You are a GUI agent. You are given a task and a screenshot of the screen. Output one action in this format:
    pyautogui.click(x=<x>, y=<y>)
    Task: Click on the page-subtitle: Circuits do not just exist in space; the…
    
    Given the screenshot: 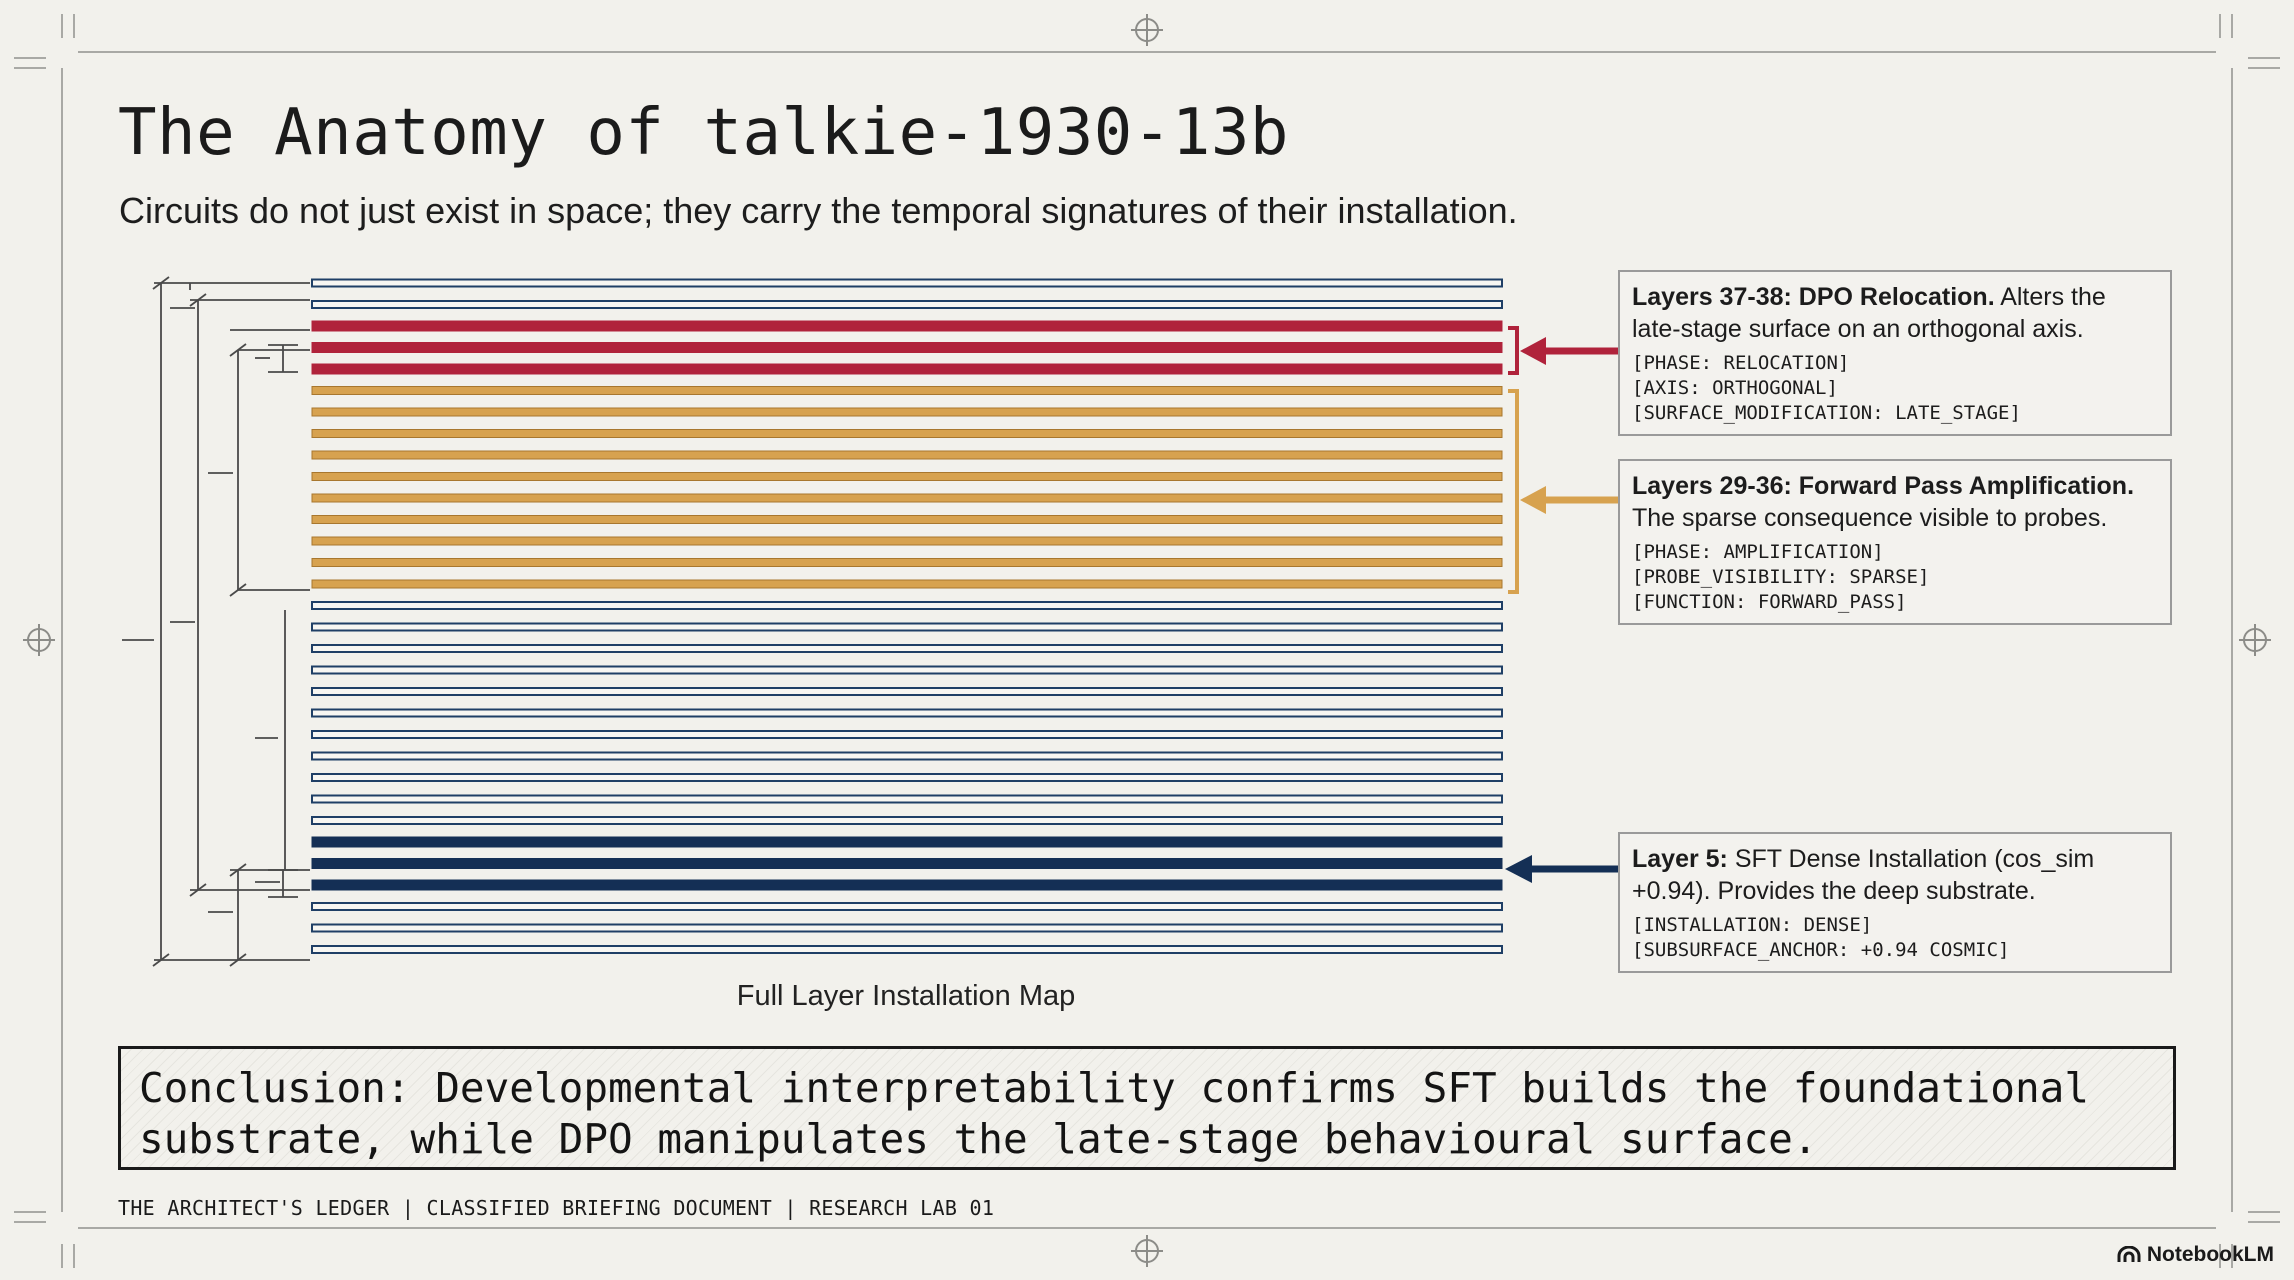 What is the action you would take?
    pyautogui.click(x=818, y=210)
    